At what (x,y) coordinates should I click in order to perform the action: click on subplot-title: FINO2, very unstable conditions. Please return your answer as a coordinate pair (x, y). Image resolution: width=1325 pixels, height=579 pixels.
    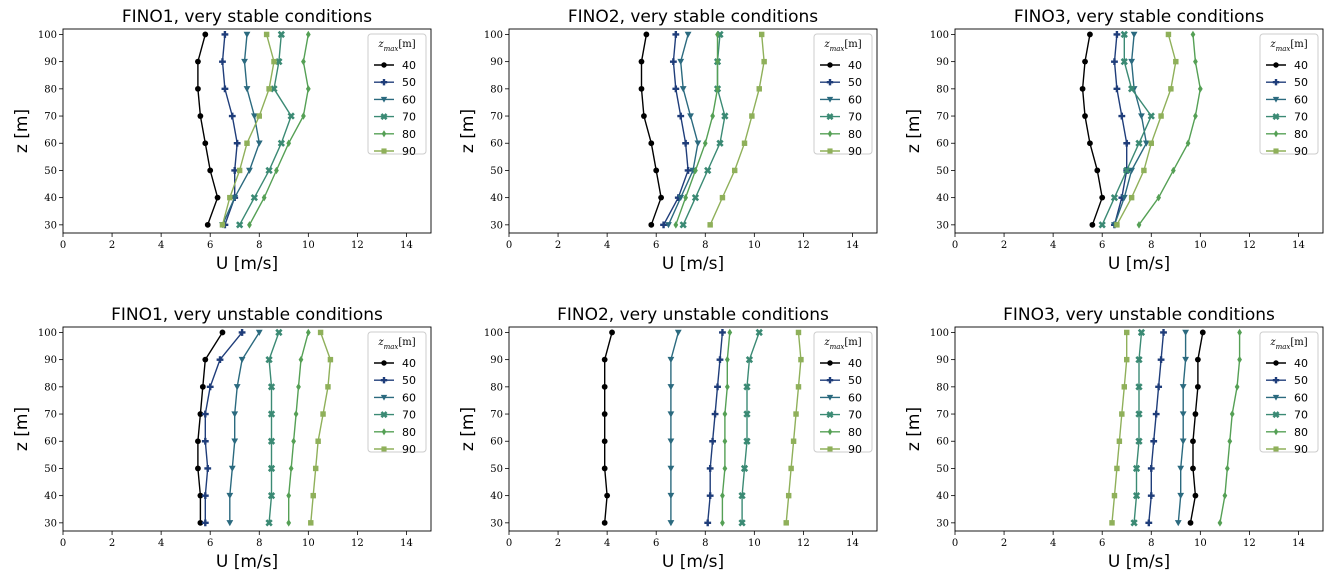
    Looking at the image, I should click on (693, 315).